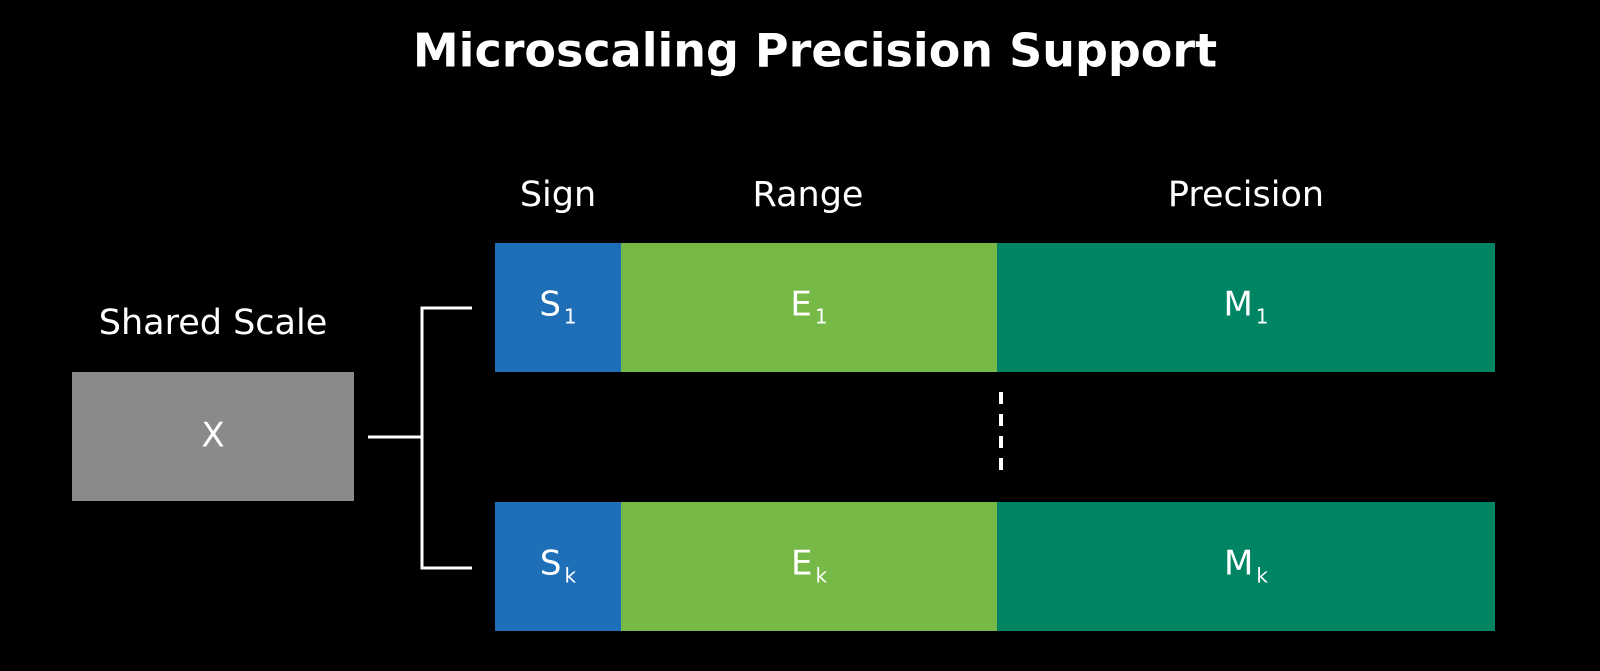 The image size is (1600, 671). What do you see at coordinates (808, 195) in the screenshot?
I see `column-header: Range` at bounding box center [808, 195].